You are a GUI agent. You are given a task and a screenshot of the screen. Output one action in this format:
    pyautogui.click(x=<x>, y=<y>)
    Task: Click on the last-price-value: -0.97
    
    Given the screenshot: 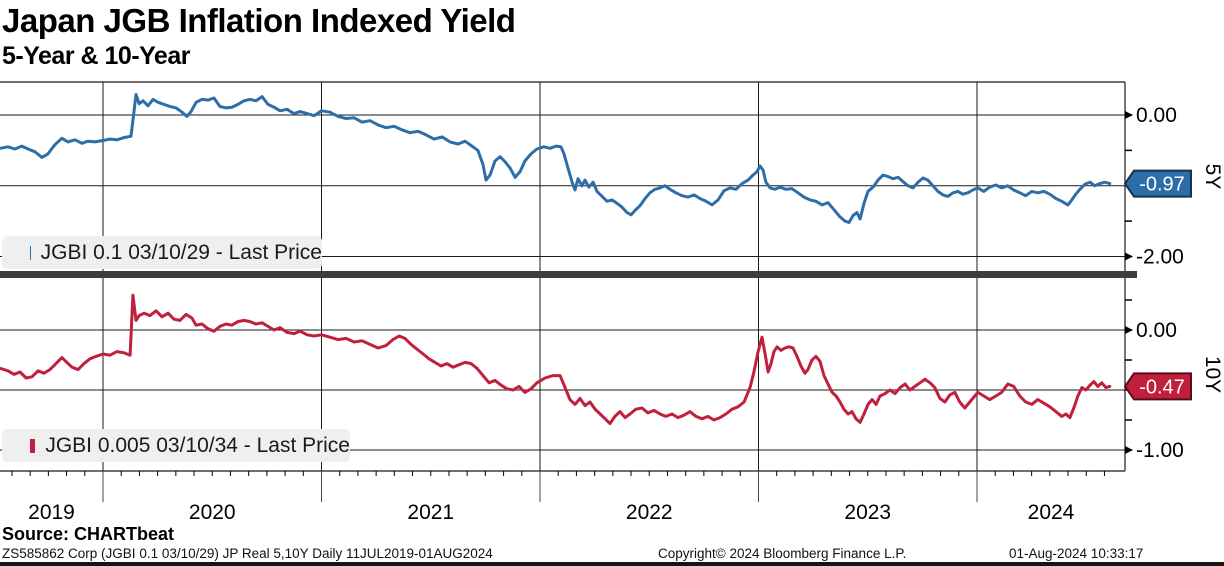 What is the action you would take?
    pyautogui.click(x=1162, y=185)
    